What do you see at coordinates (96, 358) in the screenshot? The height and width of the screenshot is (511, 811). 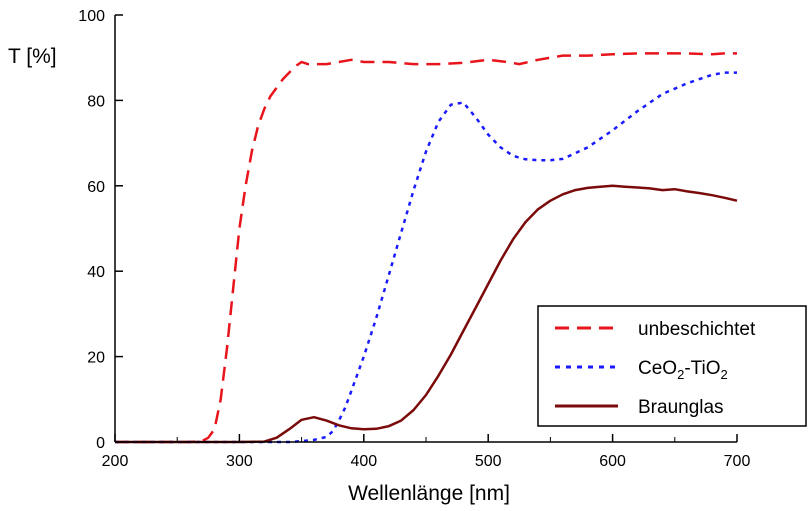 I see `y-tick-label: 20` at bounding box center [96, 358].